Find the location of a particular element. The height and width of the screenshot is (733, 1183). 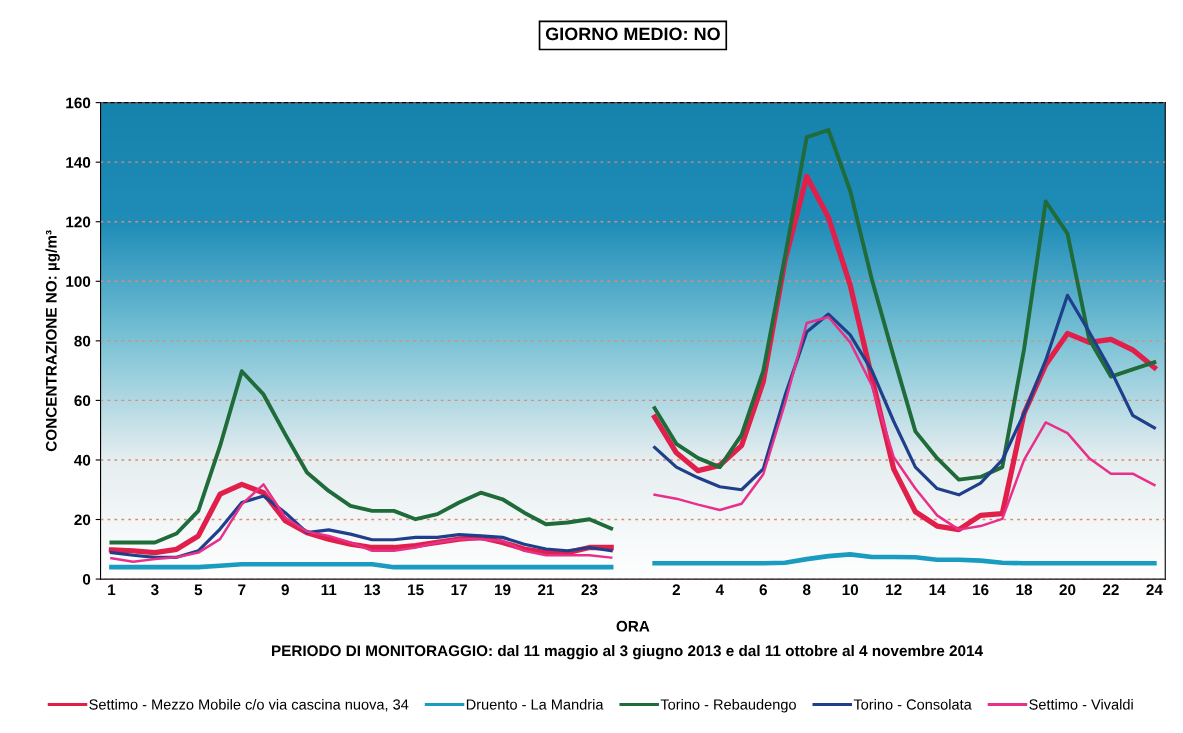

x-tick-label: 13 is located at coordinates (372, 590).